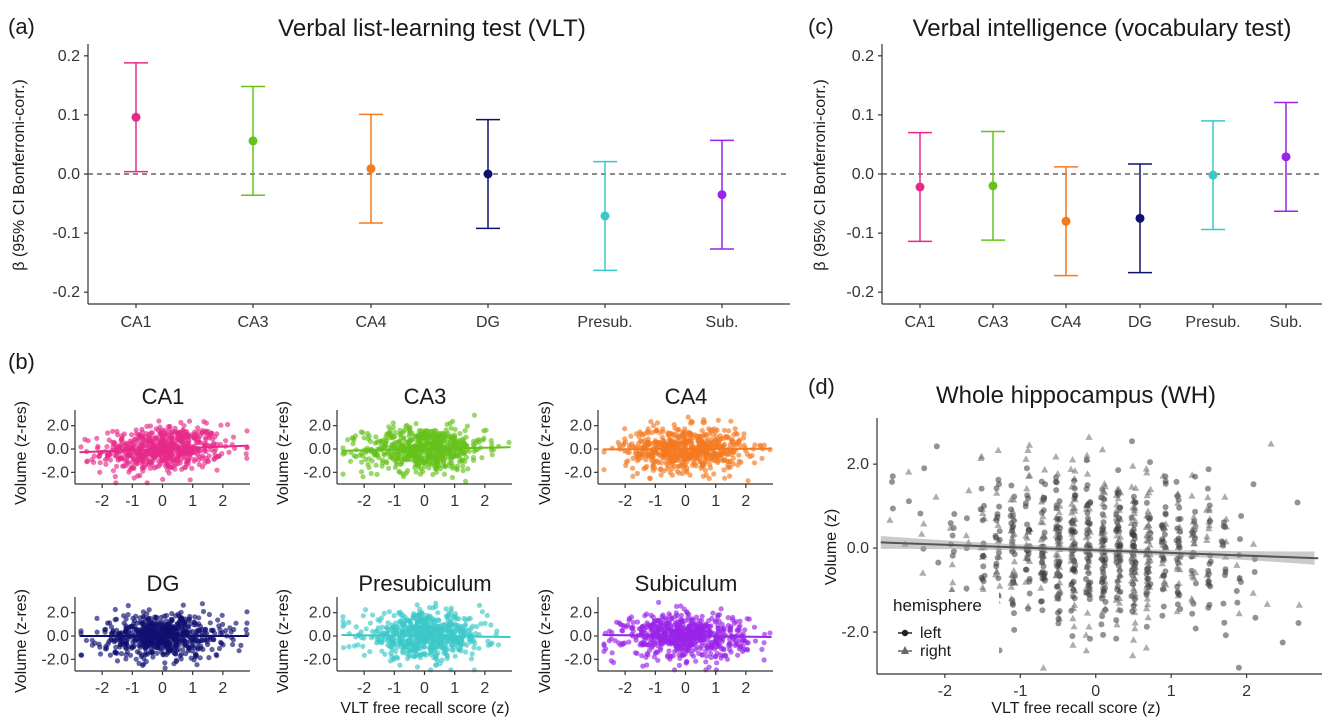 The width and height of the screenshot is (1329, 720). What do you see at coordinates (1076, 395) in the screenshot?
I see `panel-d-title: Whole hippocampus (WH)` at bounding box center [1076, 395].